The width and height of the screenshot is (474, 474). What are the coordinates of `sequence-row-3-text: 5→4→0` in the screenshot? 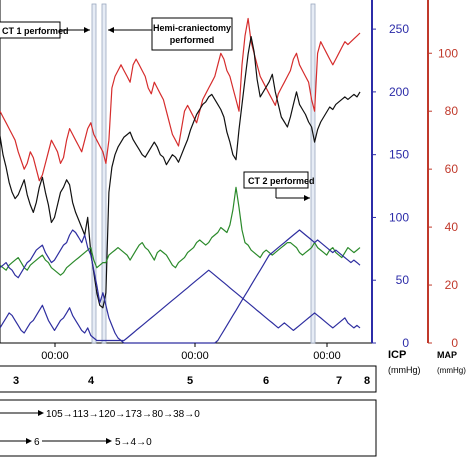 It's located at (133, 442).